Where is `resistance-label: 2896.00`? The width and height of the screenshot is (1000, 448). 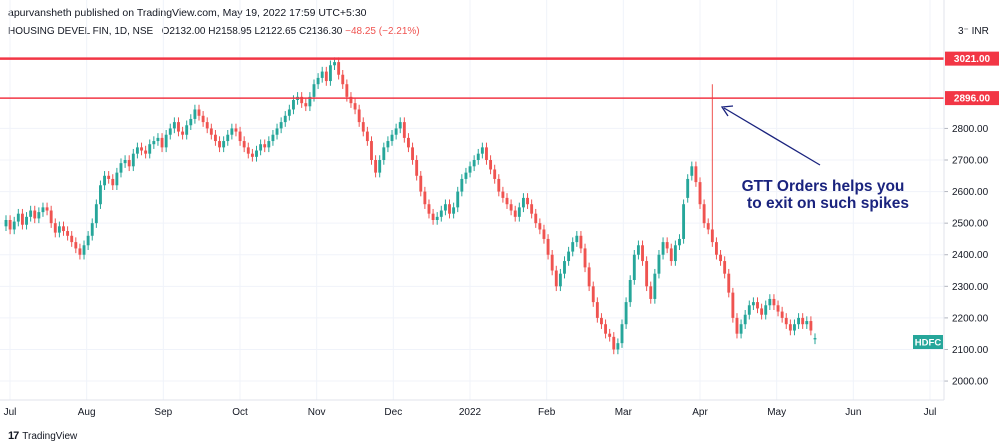 resistance-label: 2896.00 is located at coordinates (972, 99).